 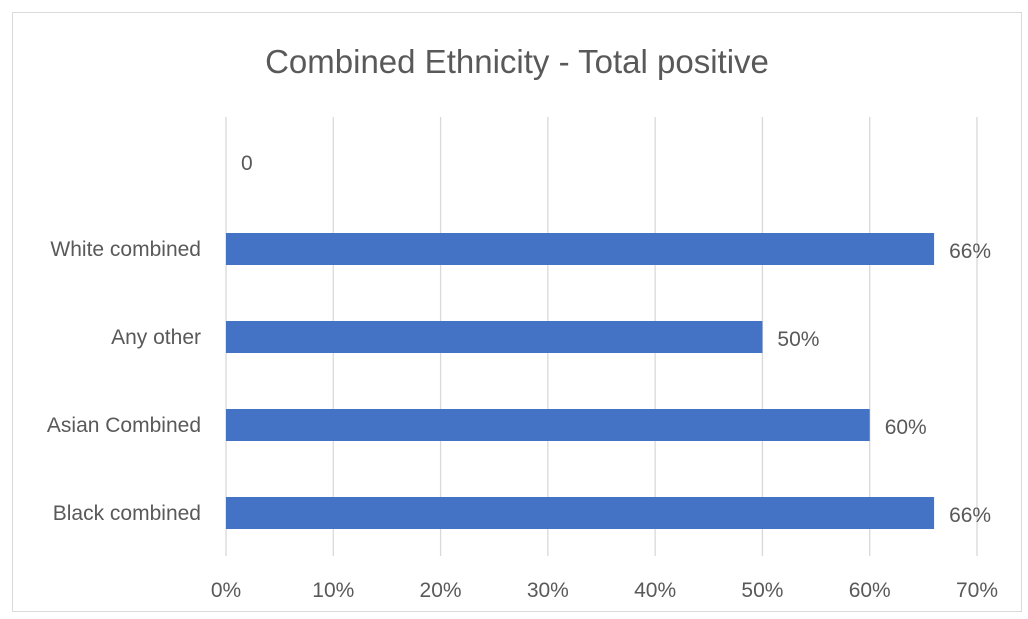 I want to click on x-tick-label: 0%, so click(x=226, y=590).